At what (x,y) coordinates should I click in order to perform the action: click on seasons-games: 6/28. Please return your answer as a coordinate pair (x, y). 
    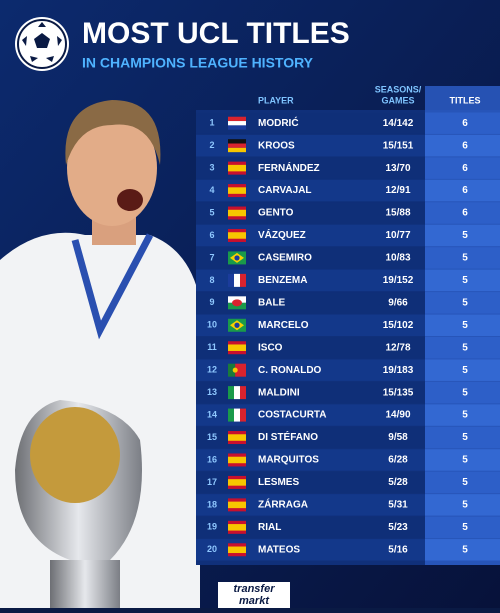
    Looking at the image, I should click on (398, 460).